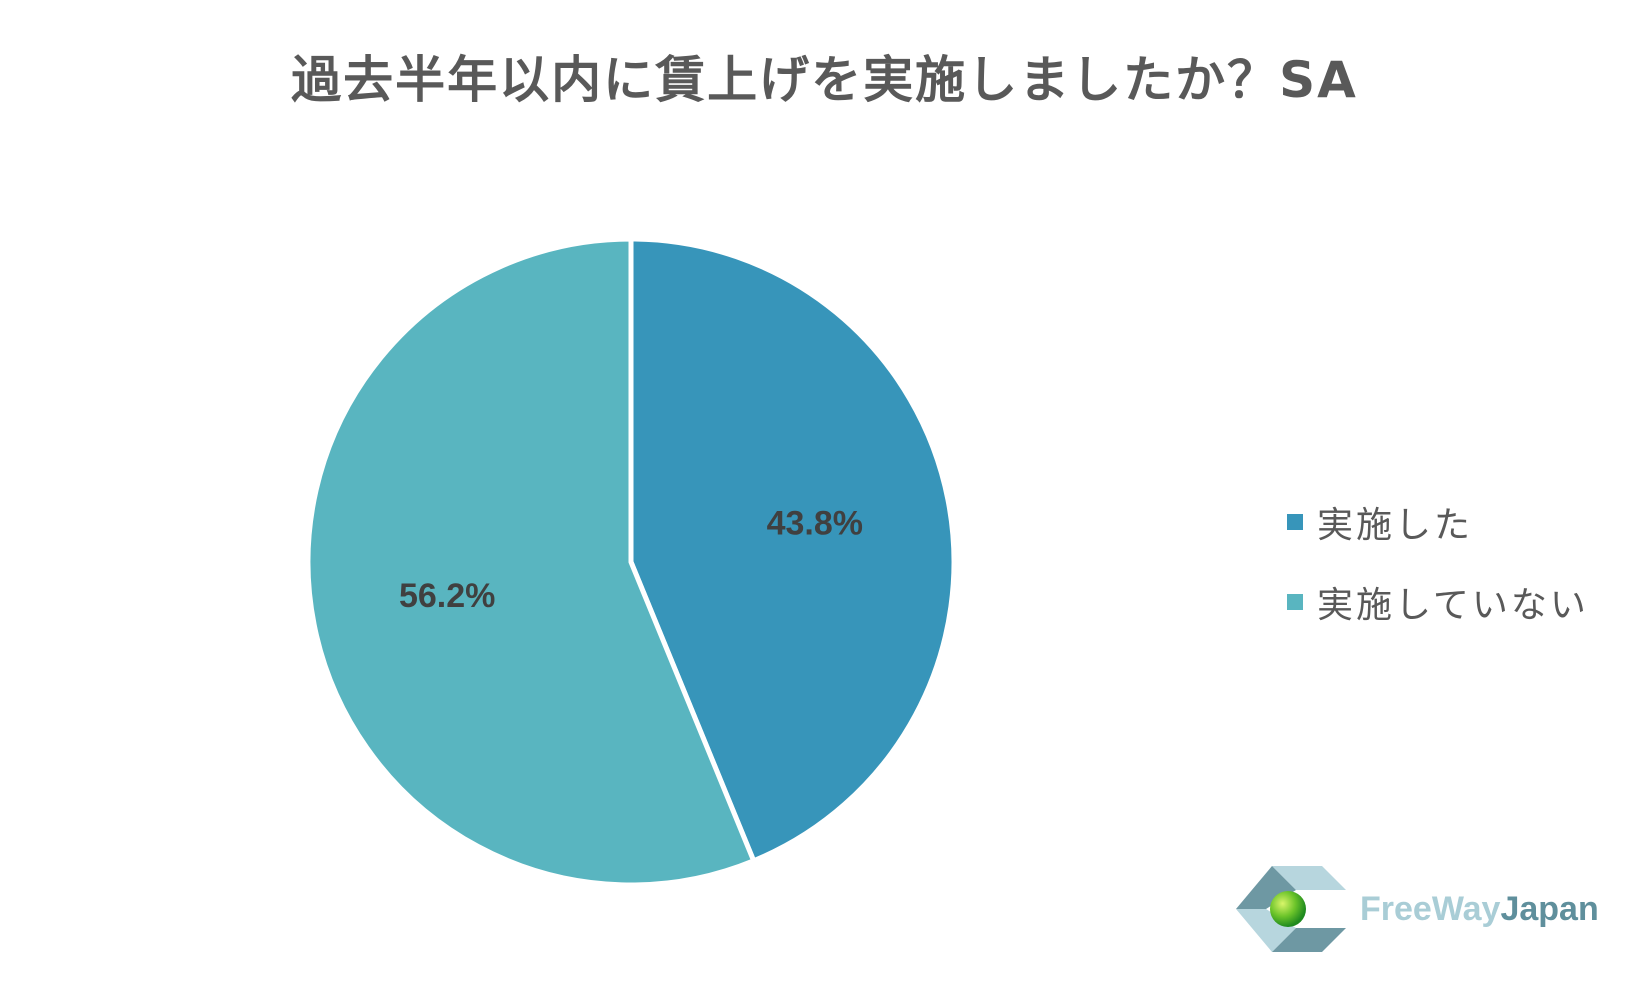 The width and height of the screenshot is (1649, 990). I want to click on logo-text-japan: Japan, so click(1549, 908).